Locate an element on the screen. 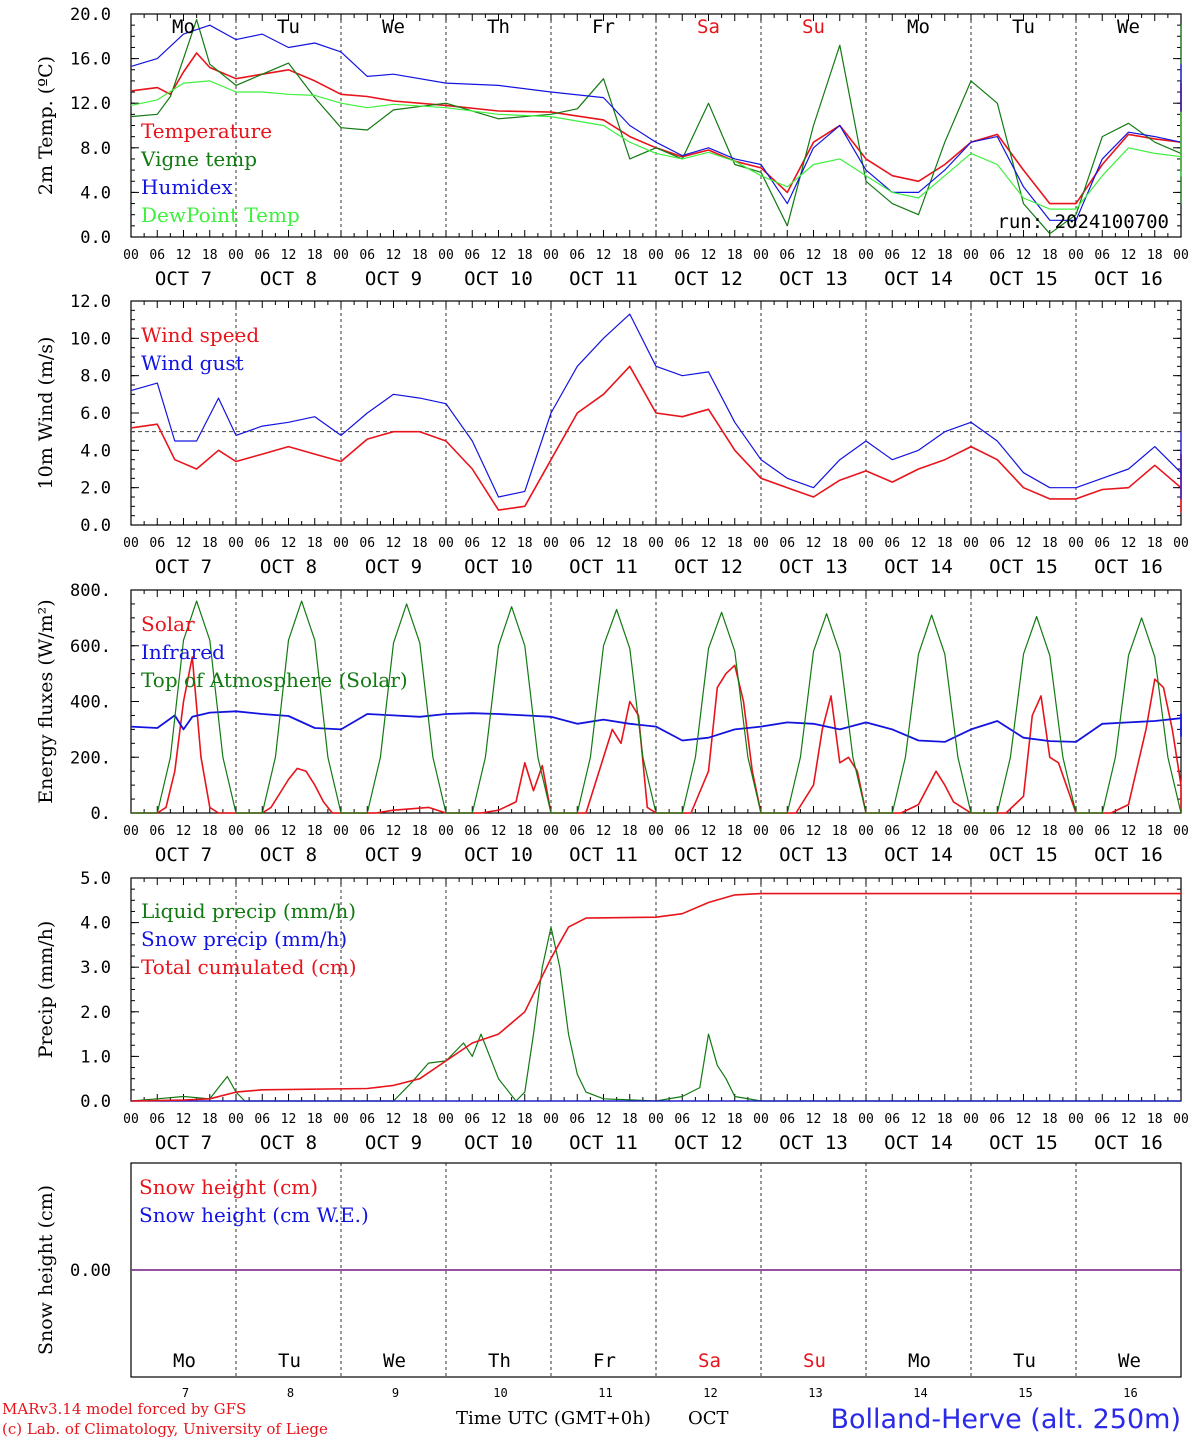  y-tick-label: 0. is located at coordinates (101, 814).